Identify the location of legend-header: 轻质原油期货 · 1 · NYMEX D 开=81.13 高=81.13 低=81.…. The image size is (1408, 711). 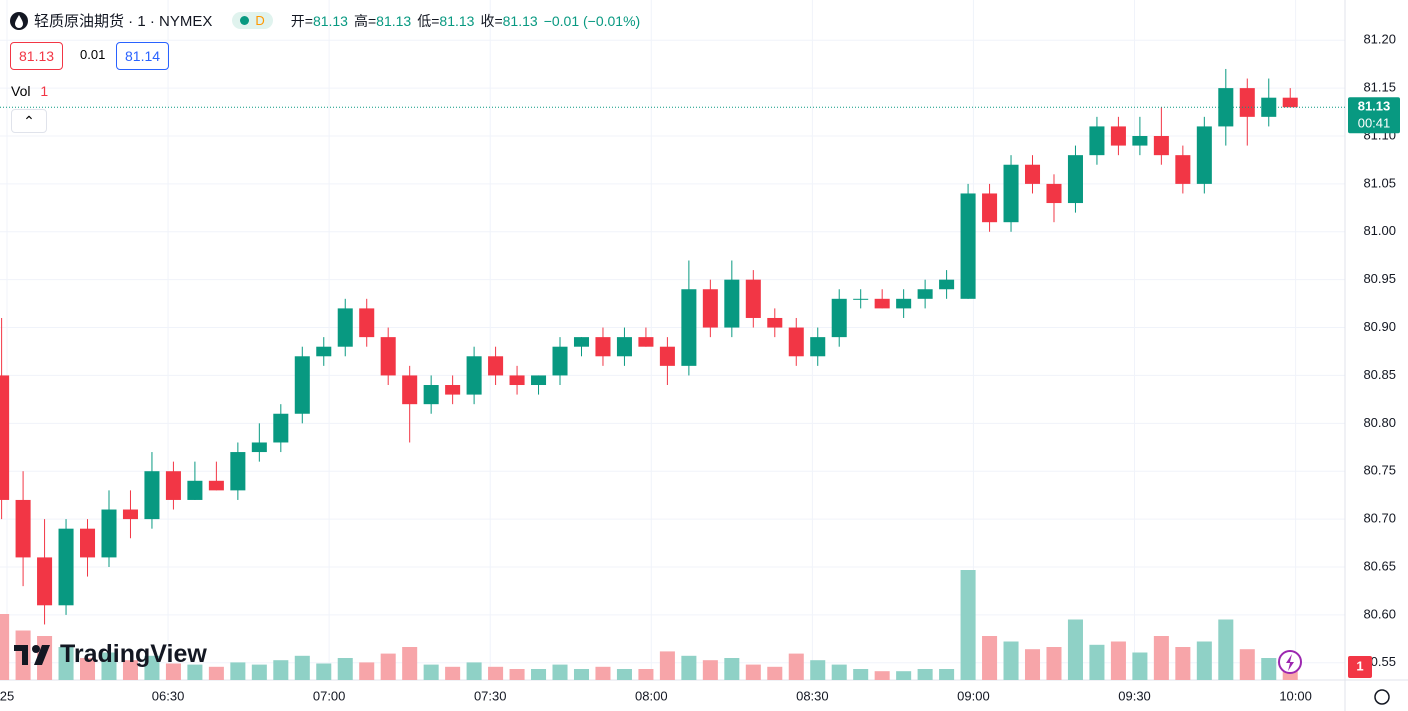
(325, 20).